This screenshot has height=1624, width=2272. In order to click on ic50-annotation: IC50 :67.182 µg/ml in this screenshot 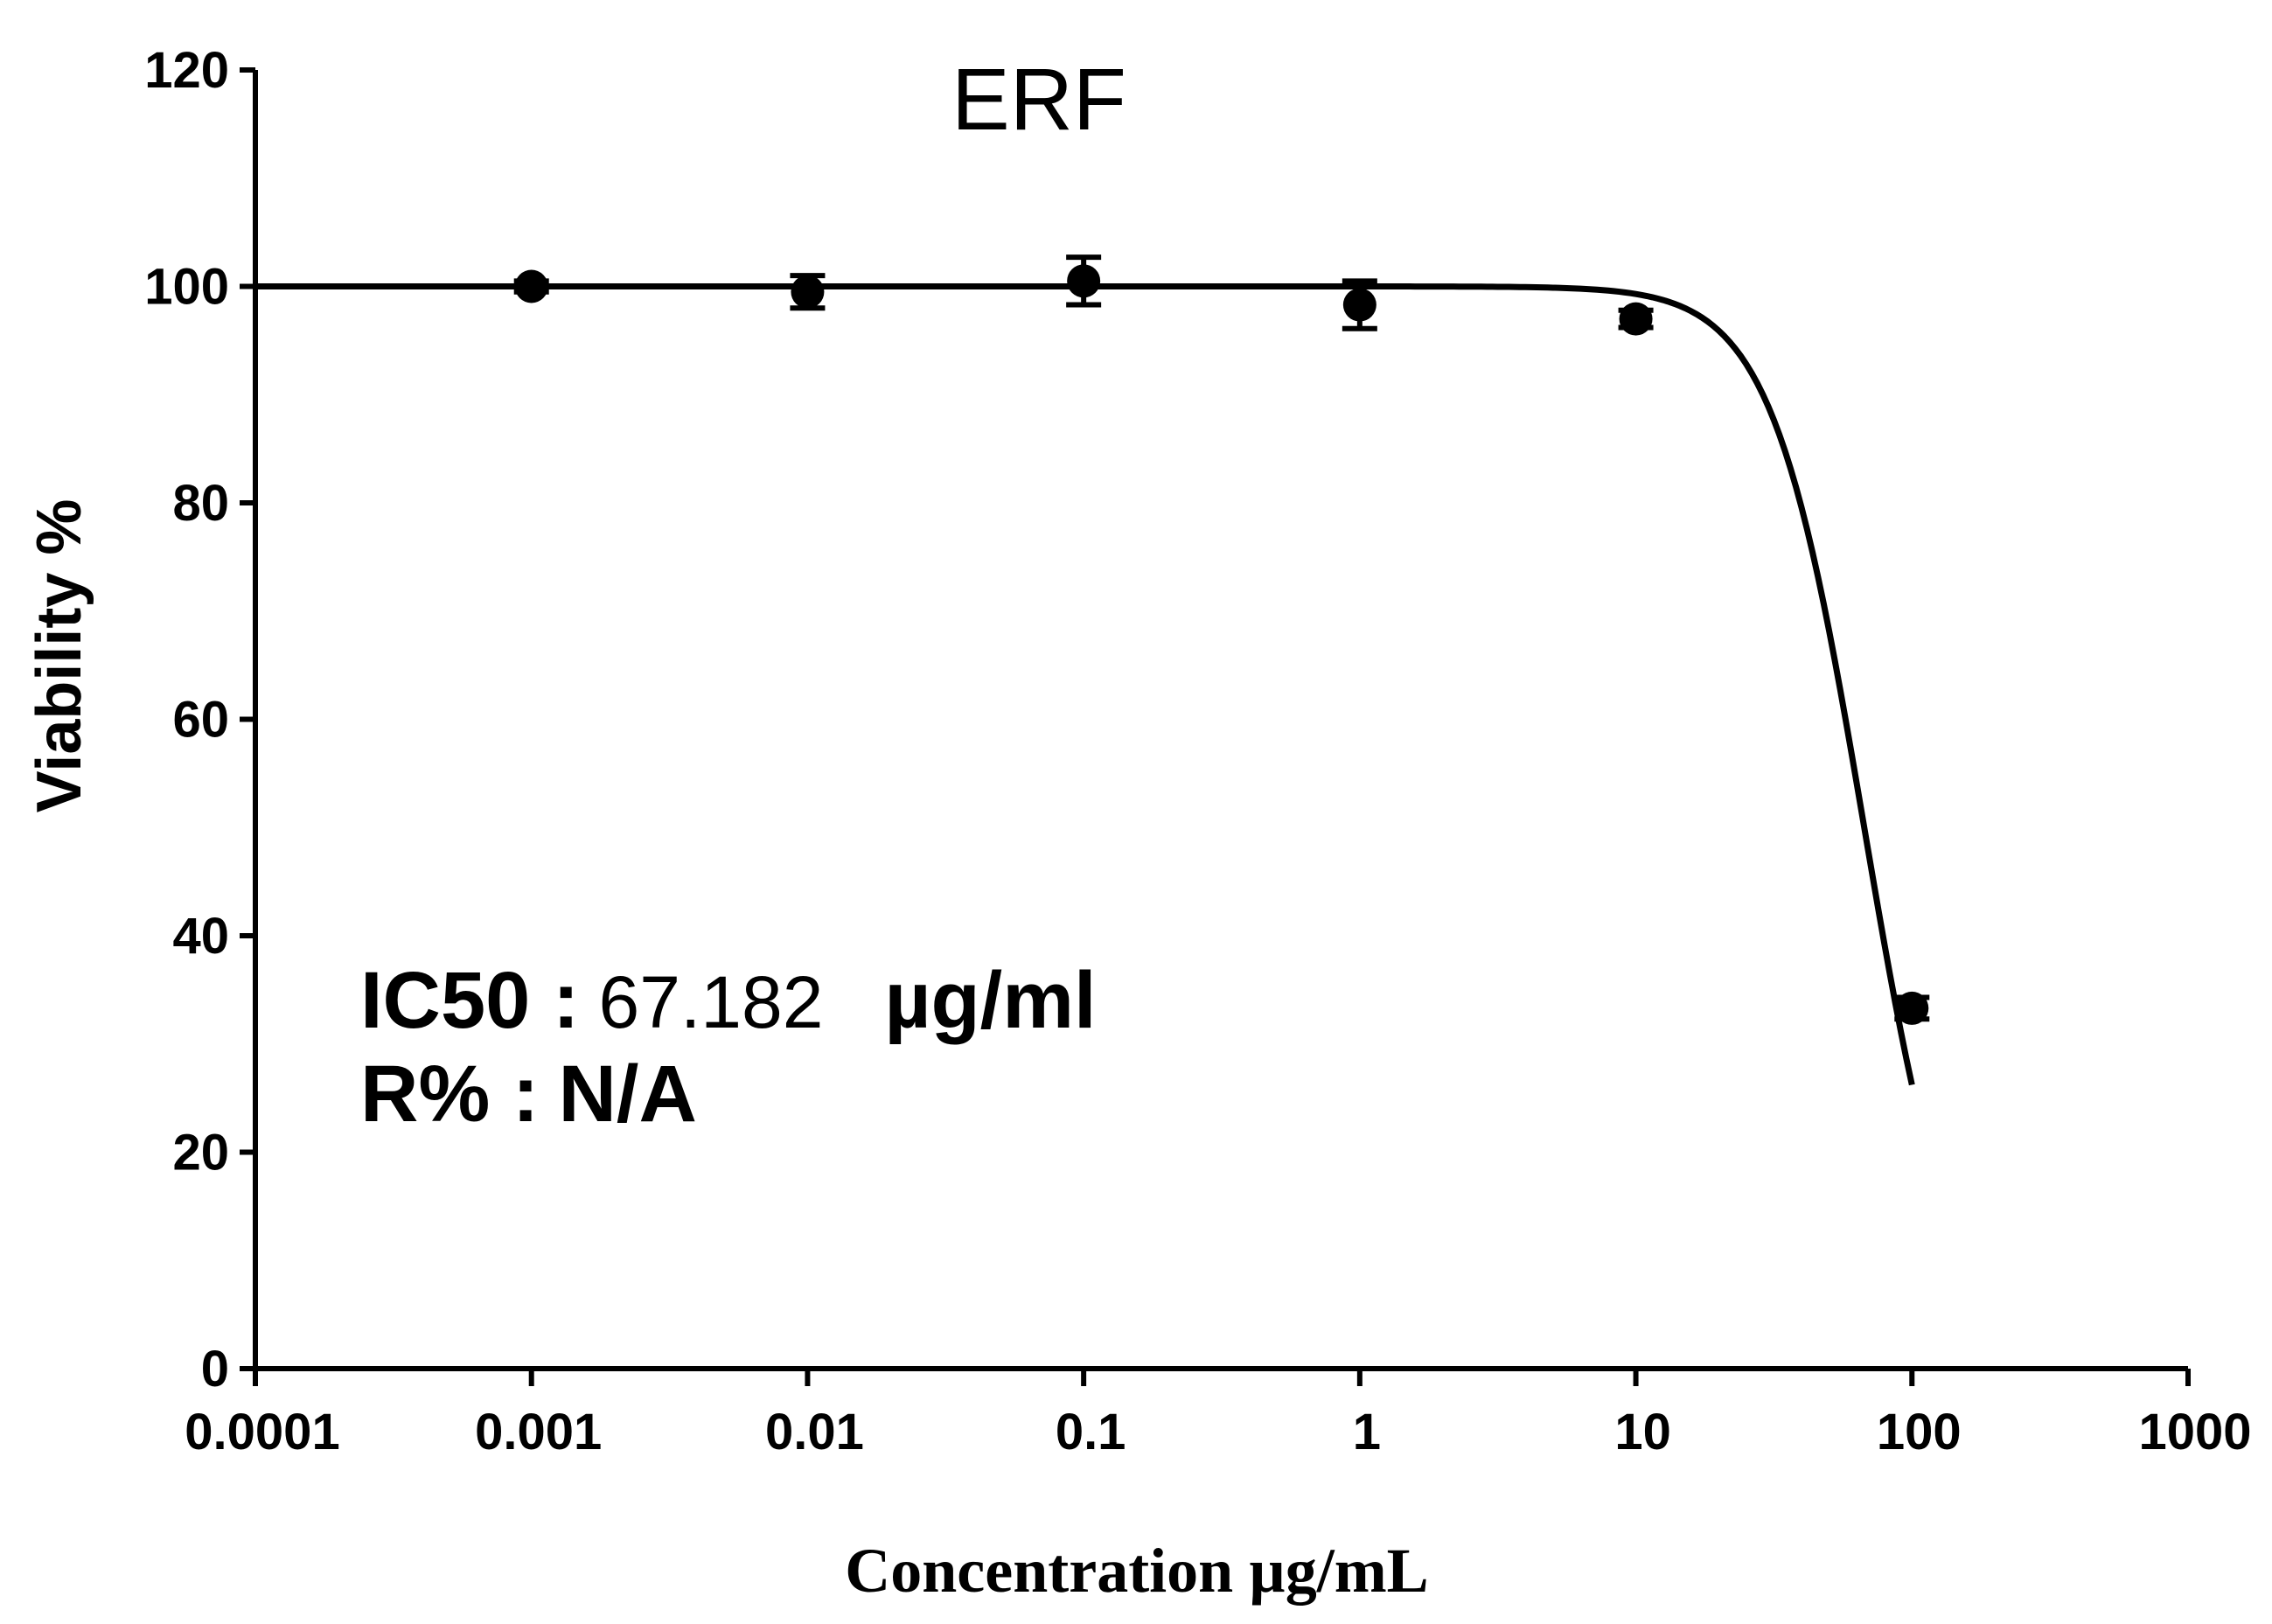, I will do `click(729, 1000)`.